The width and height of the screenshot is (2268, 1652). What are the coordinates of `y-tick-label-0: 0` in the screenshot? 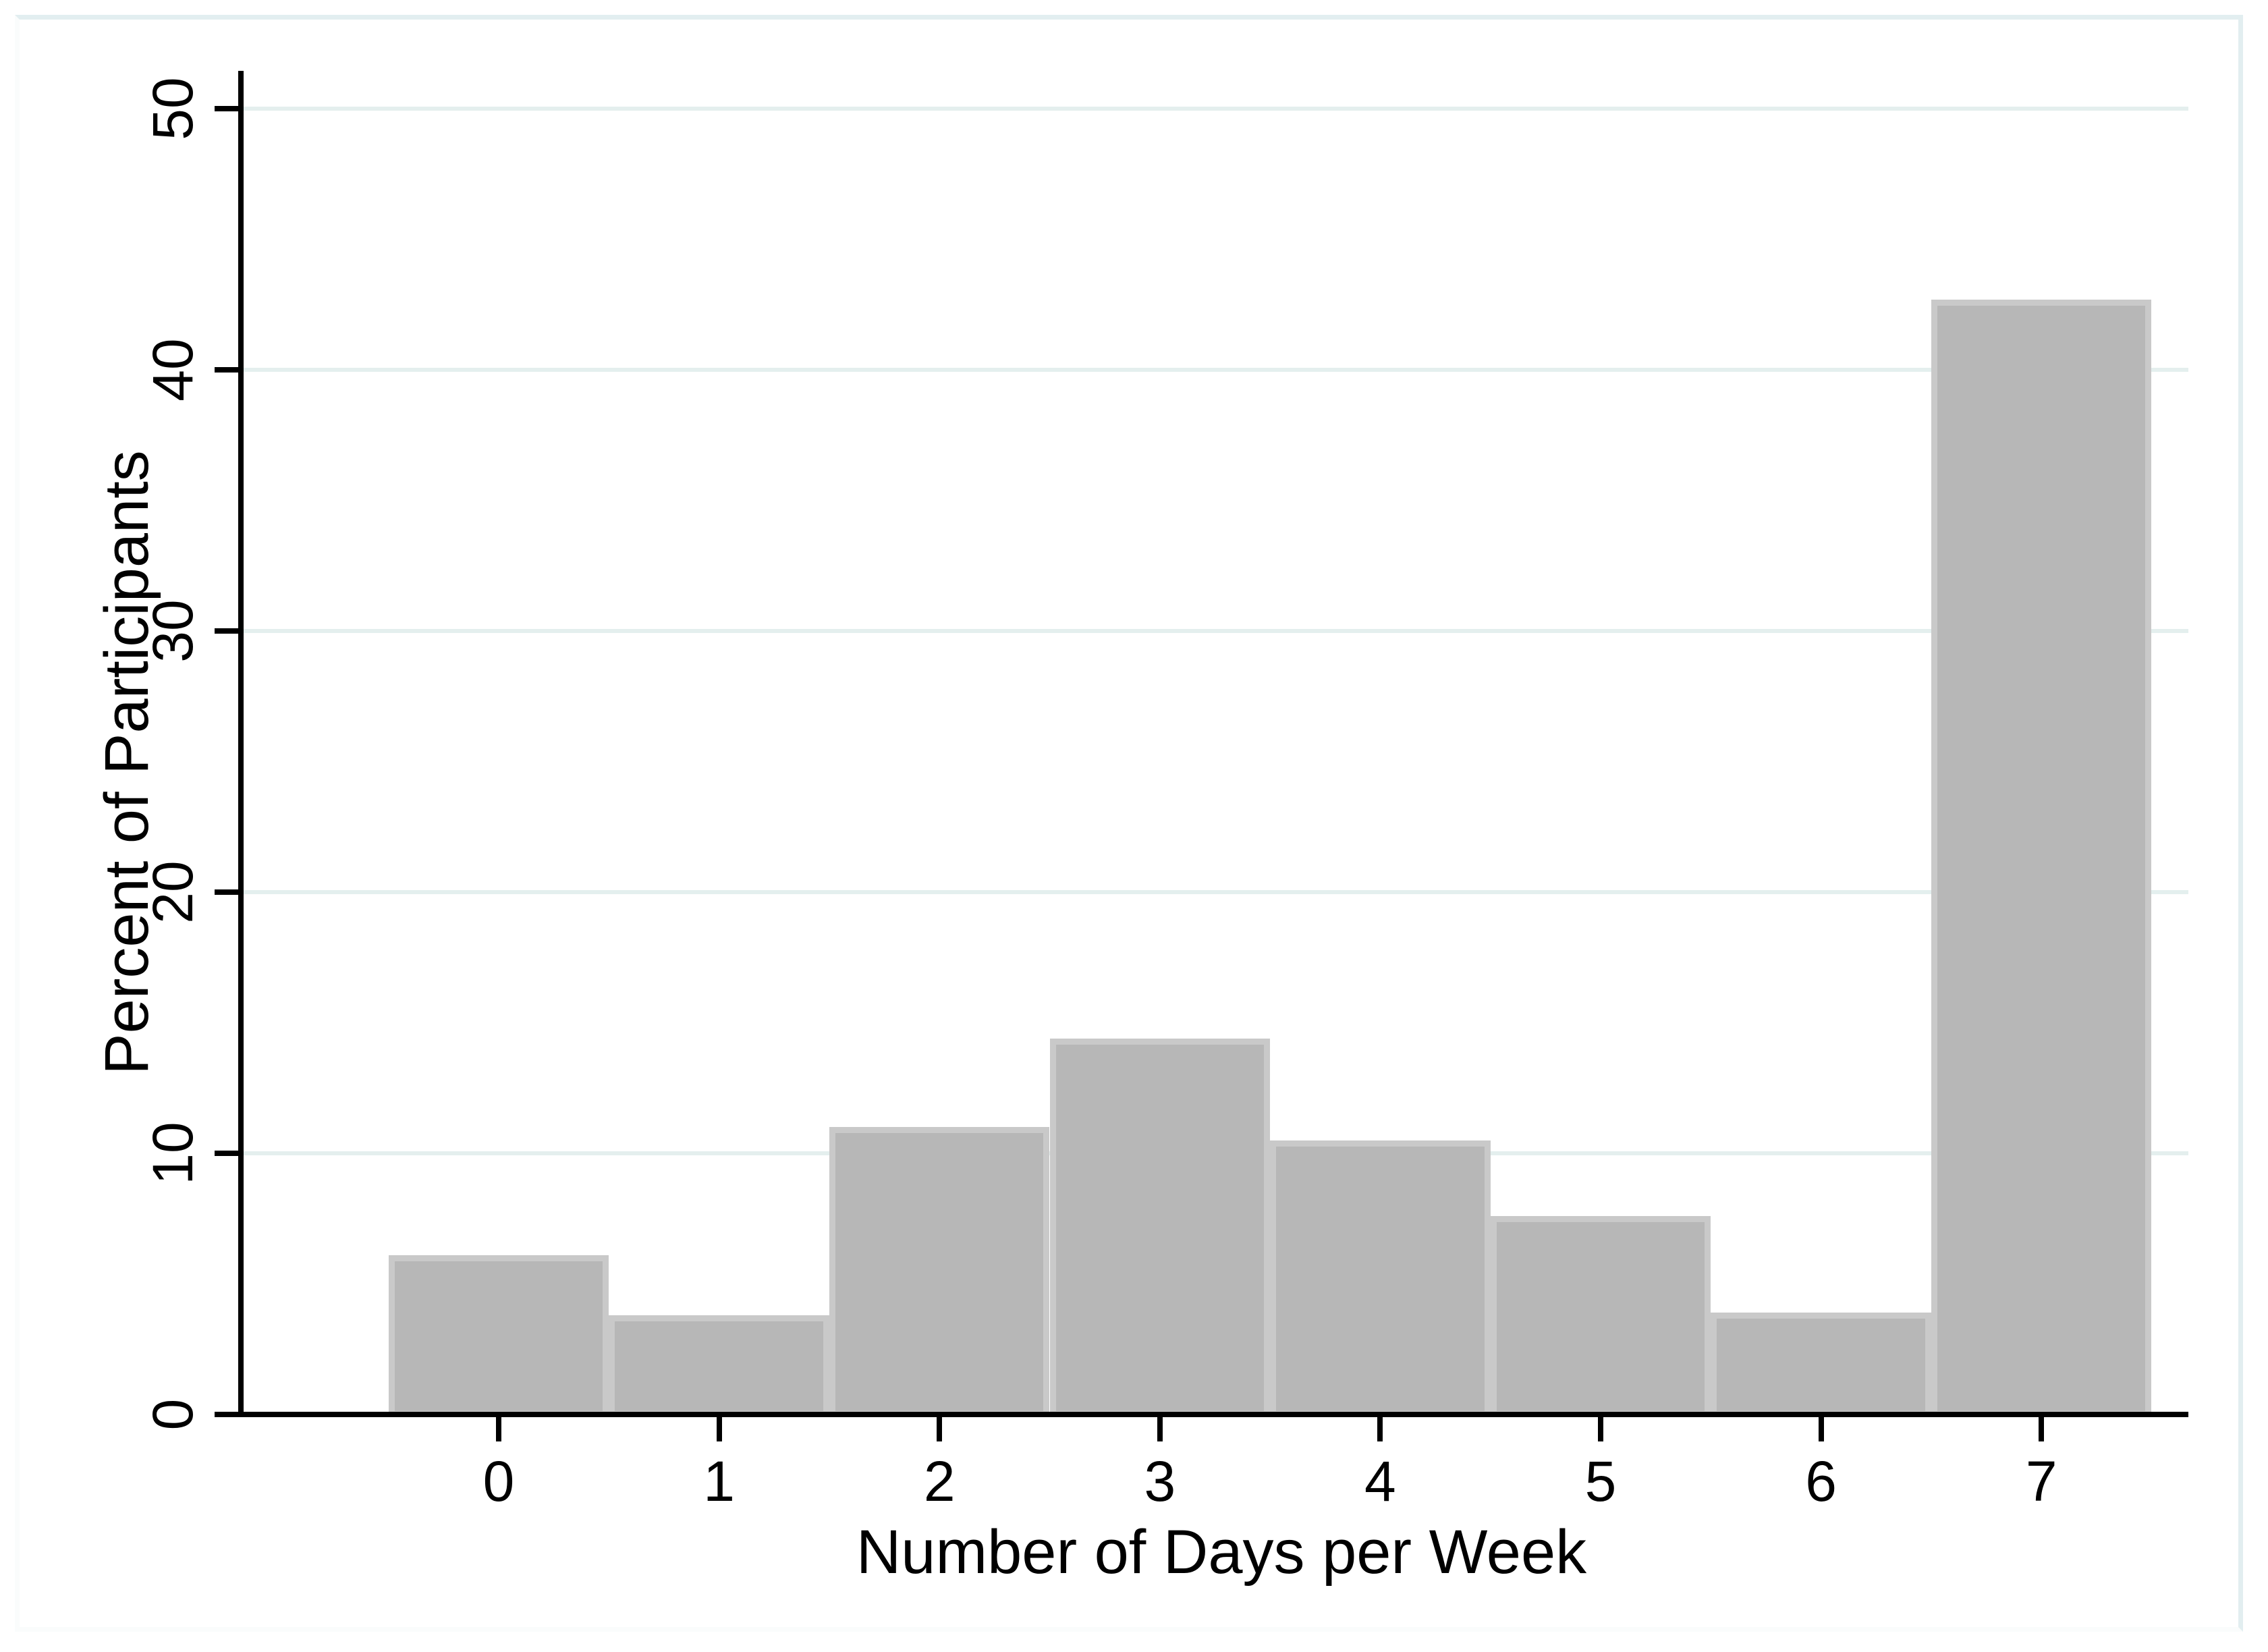 It's located at (172, 1414).